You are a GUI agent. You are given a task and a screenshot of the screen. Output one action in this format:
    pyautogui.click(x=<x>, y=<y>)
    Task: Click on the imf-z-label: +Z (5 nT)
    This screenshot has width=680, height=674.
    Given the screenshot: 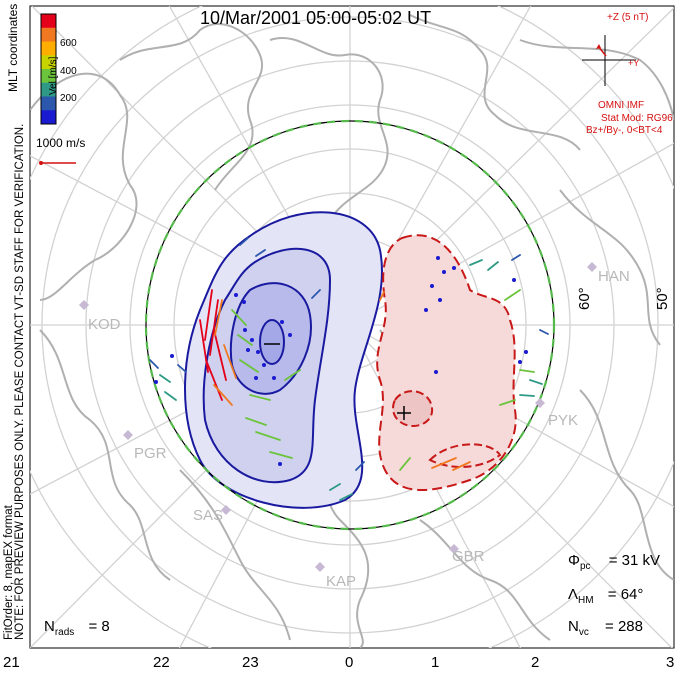 What is the action you would take?
    pyautogui.click(x=628, y=17)
    